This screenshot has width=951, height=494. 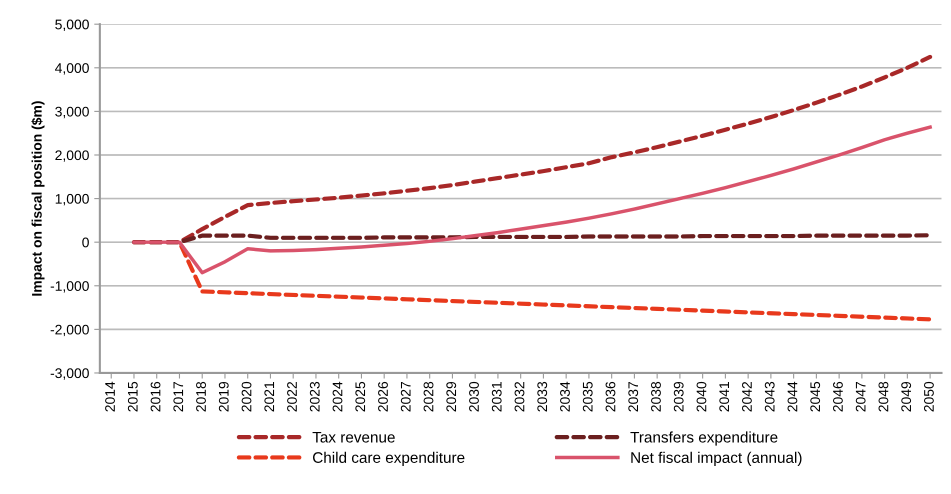 What do you see at coordinates (519, 397) in the screenshot?
I see `x-tick-label: 2032` at bounding box center [519, 397].